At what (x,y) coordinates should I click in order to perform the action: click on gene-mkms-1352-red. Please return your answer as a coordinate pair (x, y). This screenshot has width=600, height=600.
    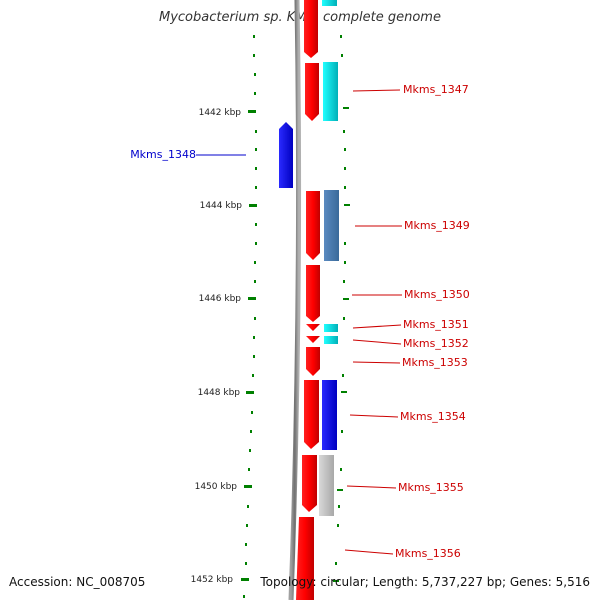
    Looking at the image, I should click on (313, 339).